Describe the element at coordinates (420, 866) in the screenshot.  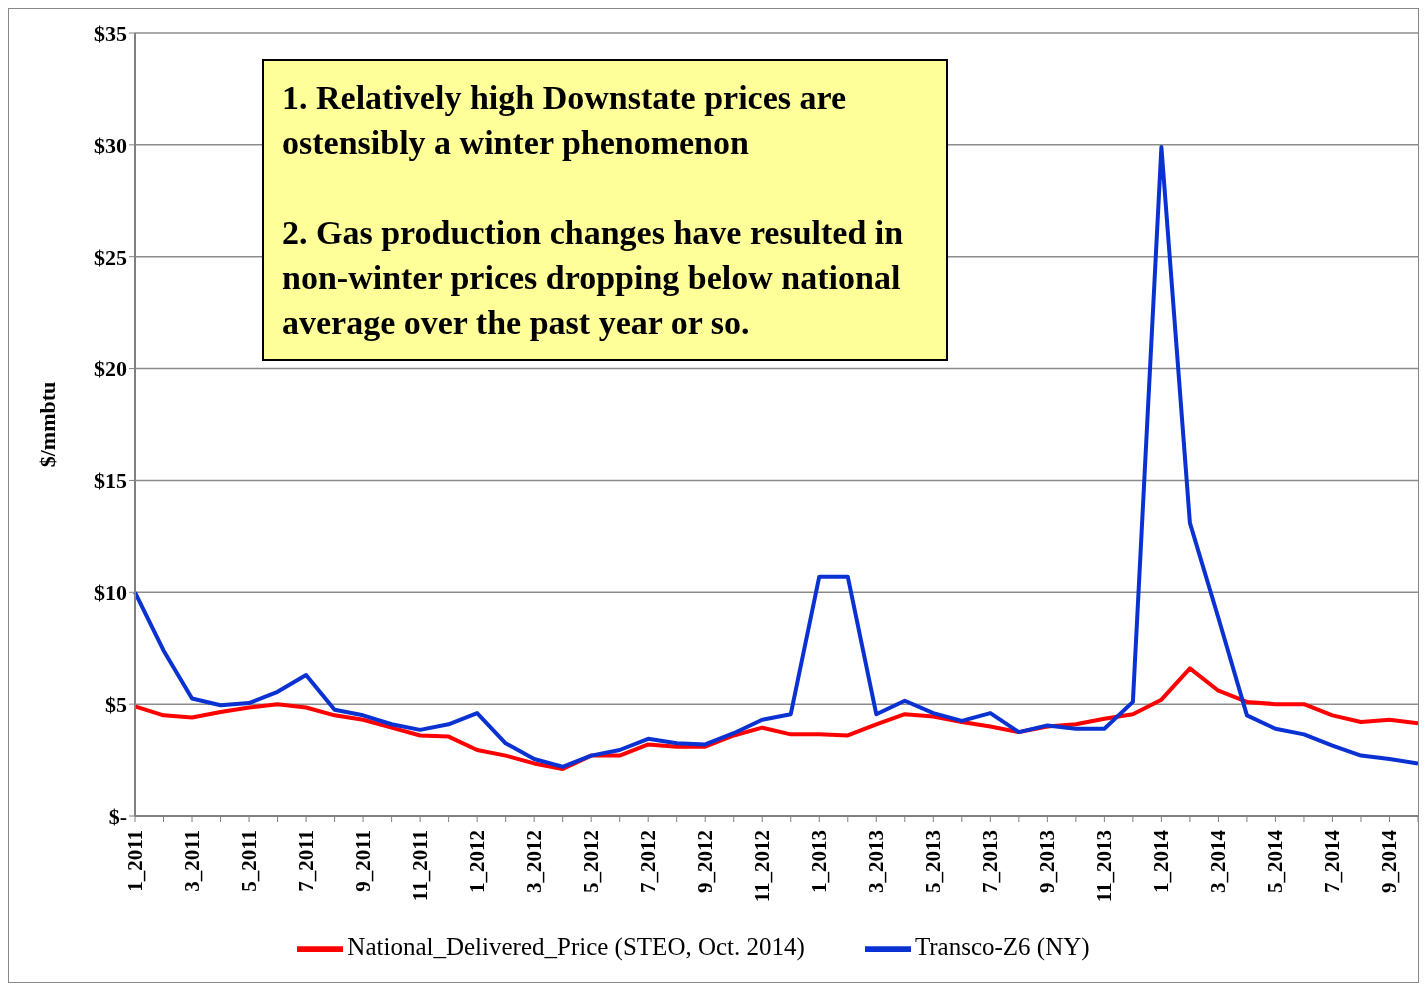
I see `x-tick-label: 11_2011` at that location.